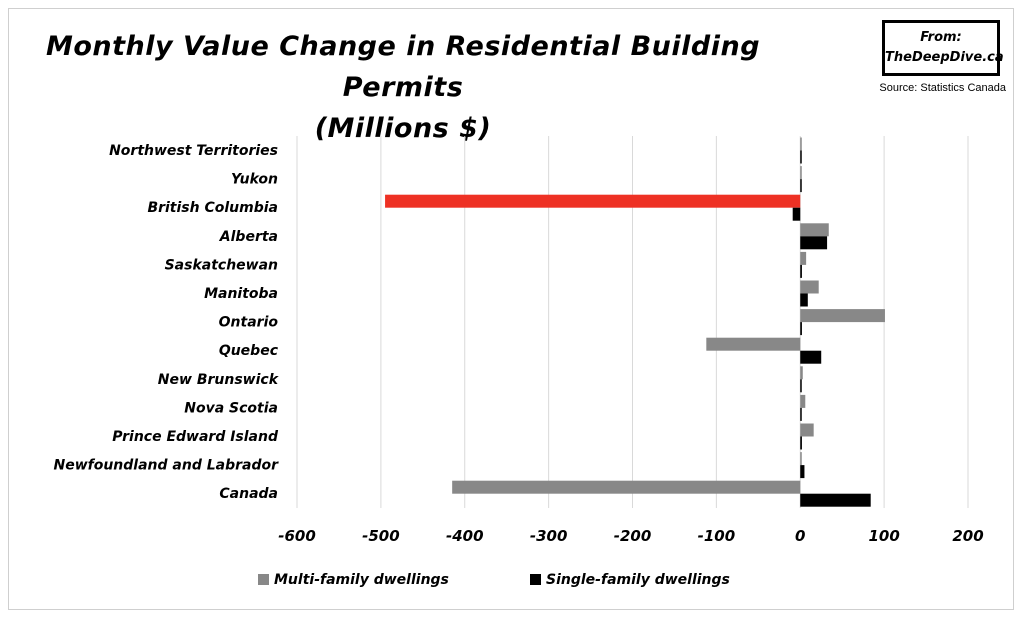 The height and width of the screenshot is (621, 1024). I want to click on legend-label: Multi-family dwellings, so click(361, 580).